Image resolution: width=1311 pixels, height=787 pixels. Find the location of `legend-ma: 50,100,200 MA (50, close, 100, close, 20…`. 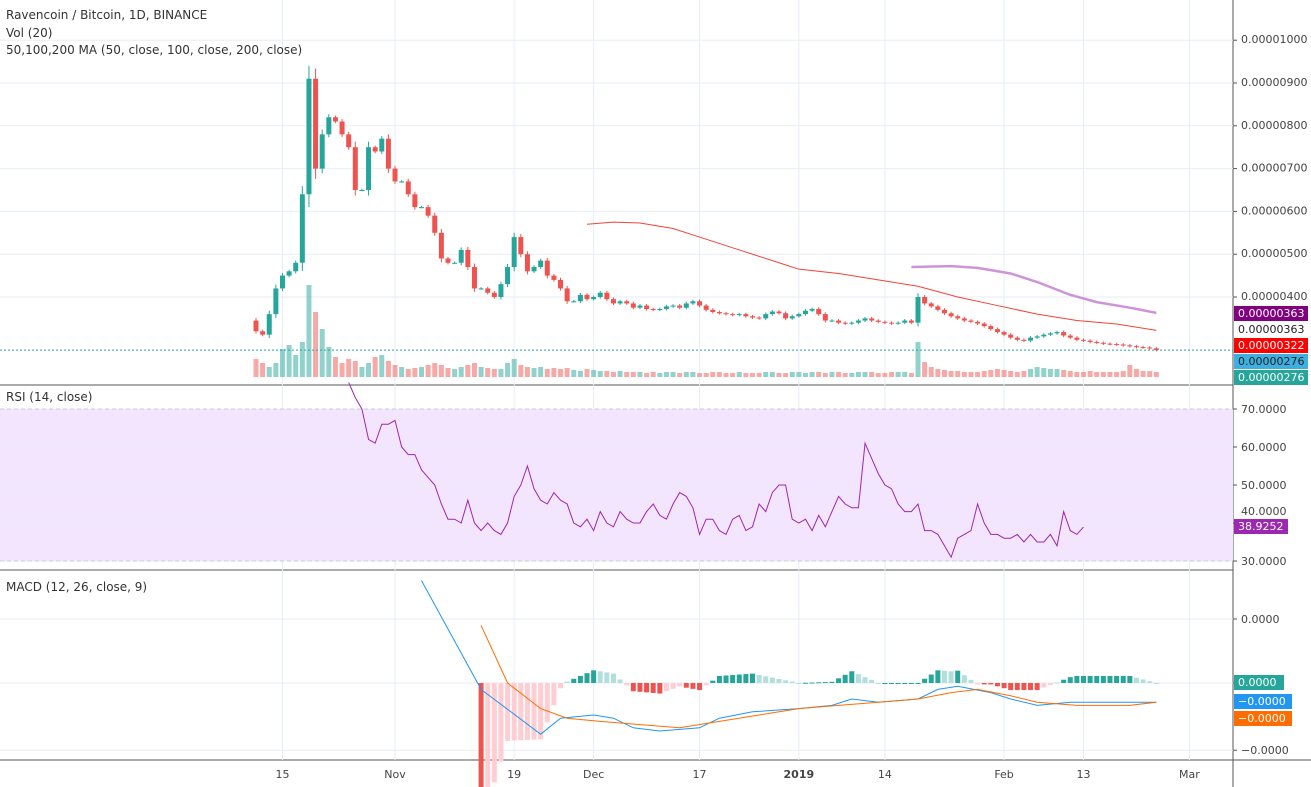

legend-ma: 50,100,200 MA (50, close, 100, close, 20… is located at coordinates (154, 50).